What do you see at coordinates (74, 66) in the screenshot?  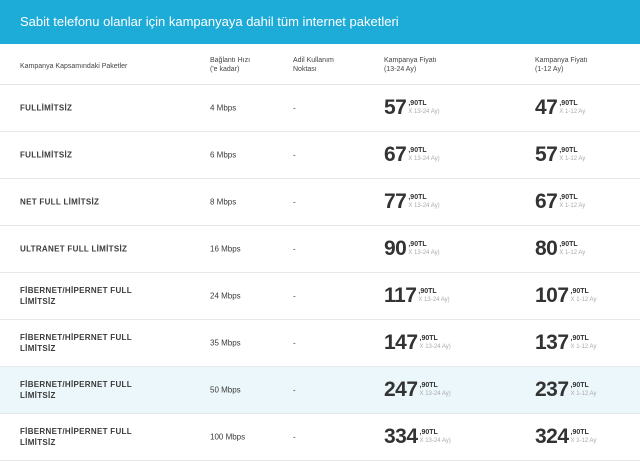 I see `col-package-header: Kampanya Kapsamındaki Paketler` at bounding box center [74, 66].